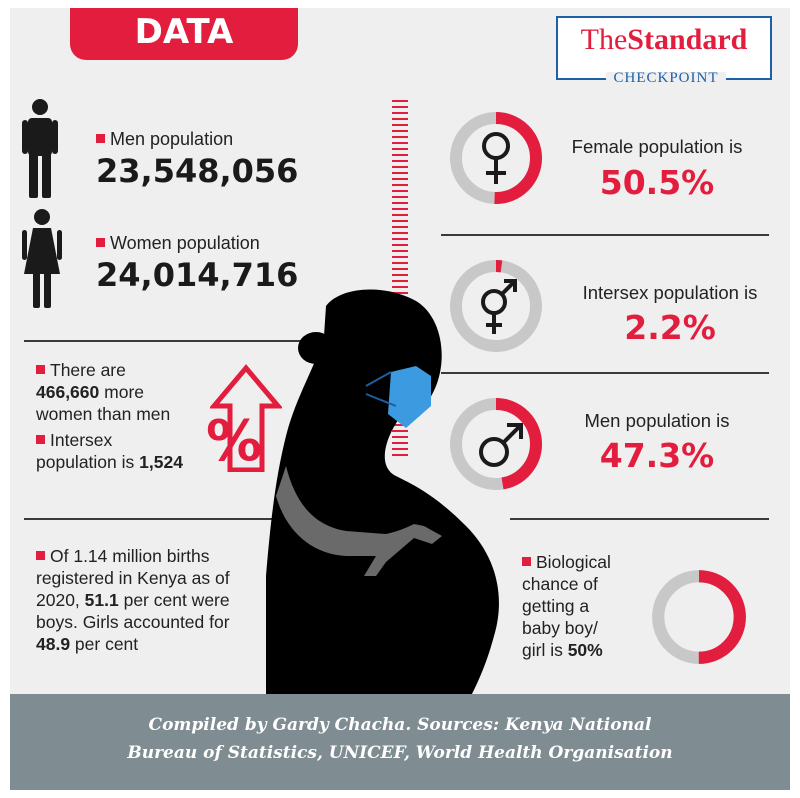 Image resolution: width=800 pixels, height=798 pixels. I want to click on brand-name-bold: Standard, so click(687, 39).